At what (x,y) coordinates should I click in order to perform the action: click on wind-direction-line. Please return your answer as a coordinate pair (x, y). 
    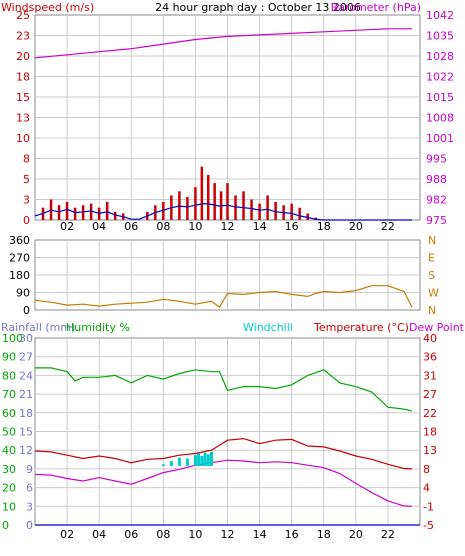
    Looking at the image, I should click on (223, 296).